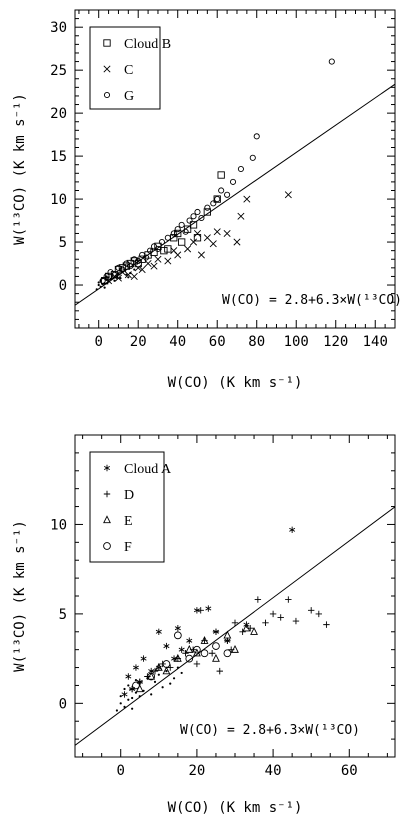 This screenshot has height=823, width=400. I want to click on y-tick-label: 25, so click(58, 71).